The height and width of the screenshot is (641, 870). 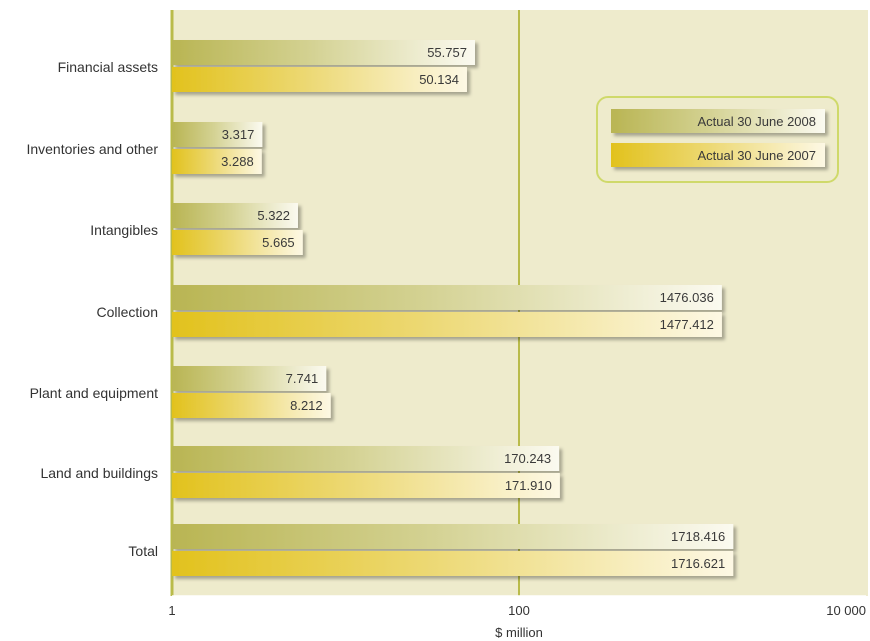 I want to click on legend-entry: Actual 30 June 2007, so click(x=756, y=155).